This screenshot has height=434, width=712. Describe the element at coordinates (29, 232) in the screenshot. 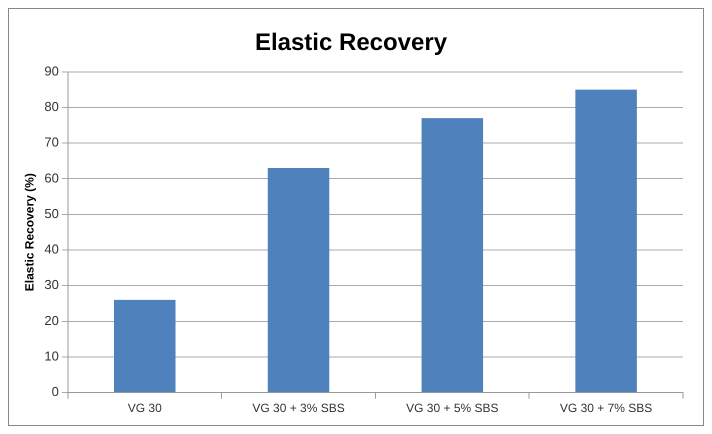

I see `y-axis-title: Elastic Recovery (%)` at that location.